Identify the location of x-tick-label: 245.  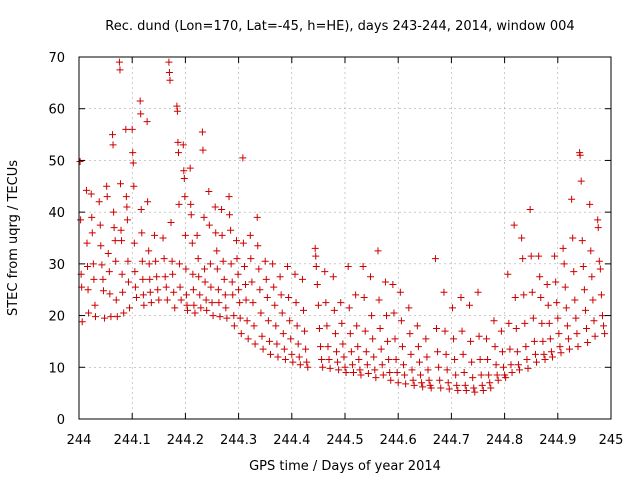
(611, 440).